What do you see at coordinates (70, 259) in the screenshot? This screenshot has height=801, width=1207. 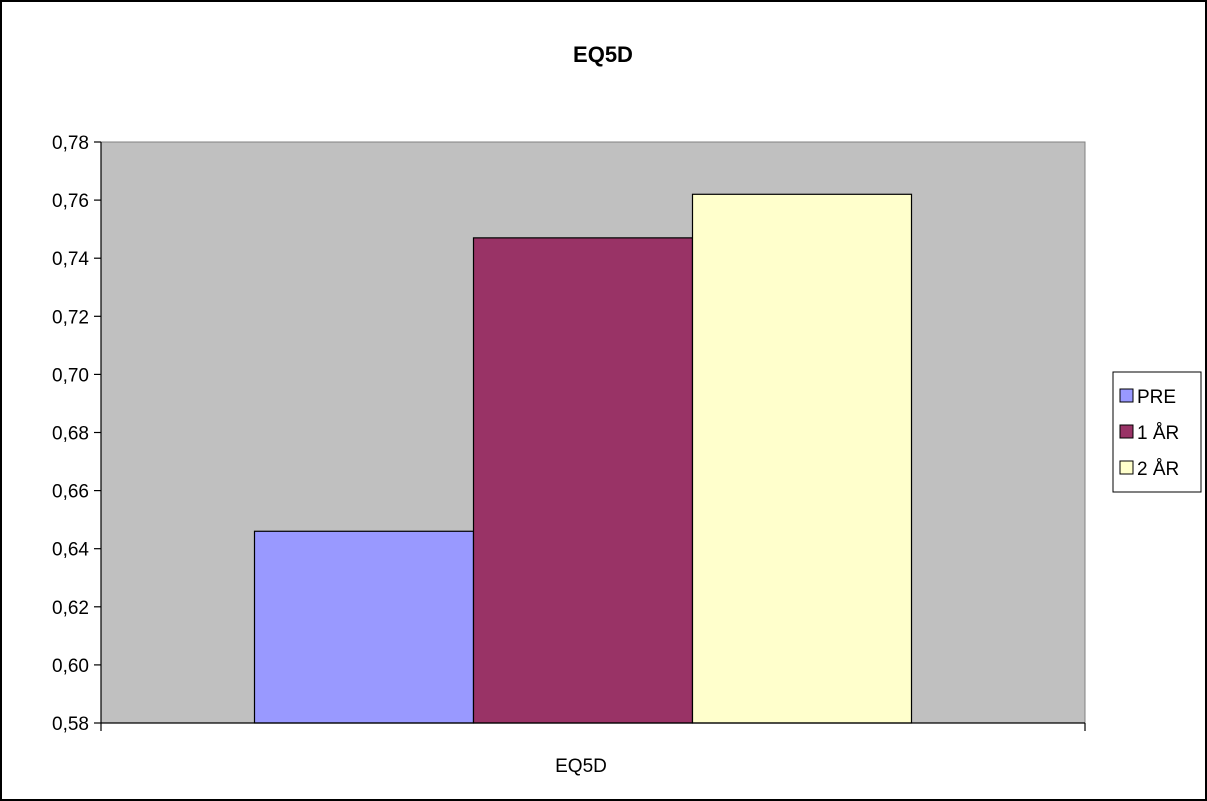 I see `y-tick-label: 0,74` at bounding box center [70, 259].